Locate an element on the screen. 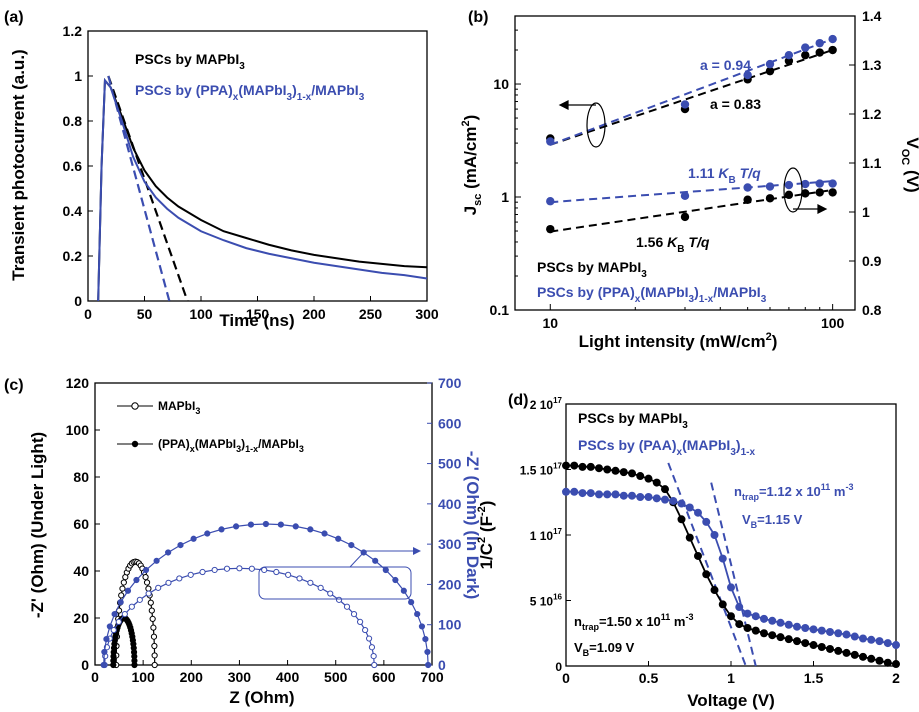  panel-d-ytick-label: 5 1016 is located at coordinates (546, 601).